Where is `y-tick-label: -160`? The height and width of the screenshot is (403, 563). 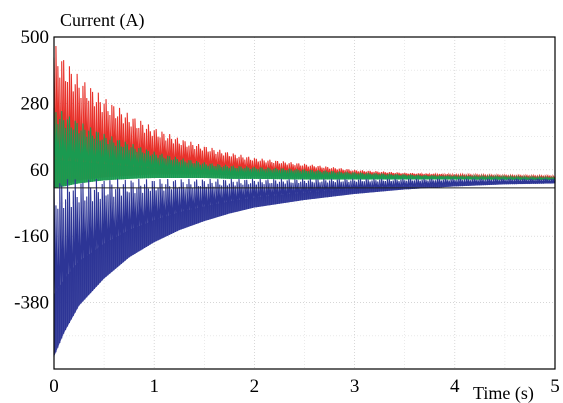 y-tick-label: -160 is located at coordinates (31, 236).